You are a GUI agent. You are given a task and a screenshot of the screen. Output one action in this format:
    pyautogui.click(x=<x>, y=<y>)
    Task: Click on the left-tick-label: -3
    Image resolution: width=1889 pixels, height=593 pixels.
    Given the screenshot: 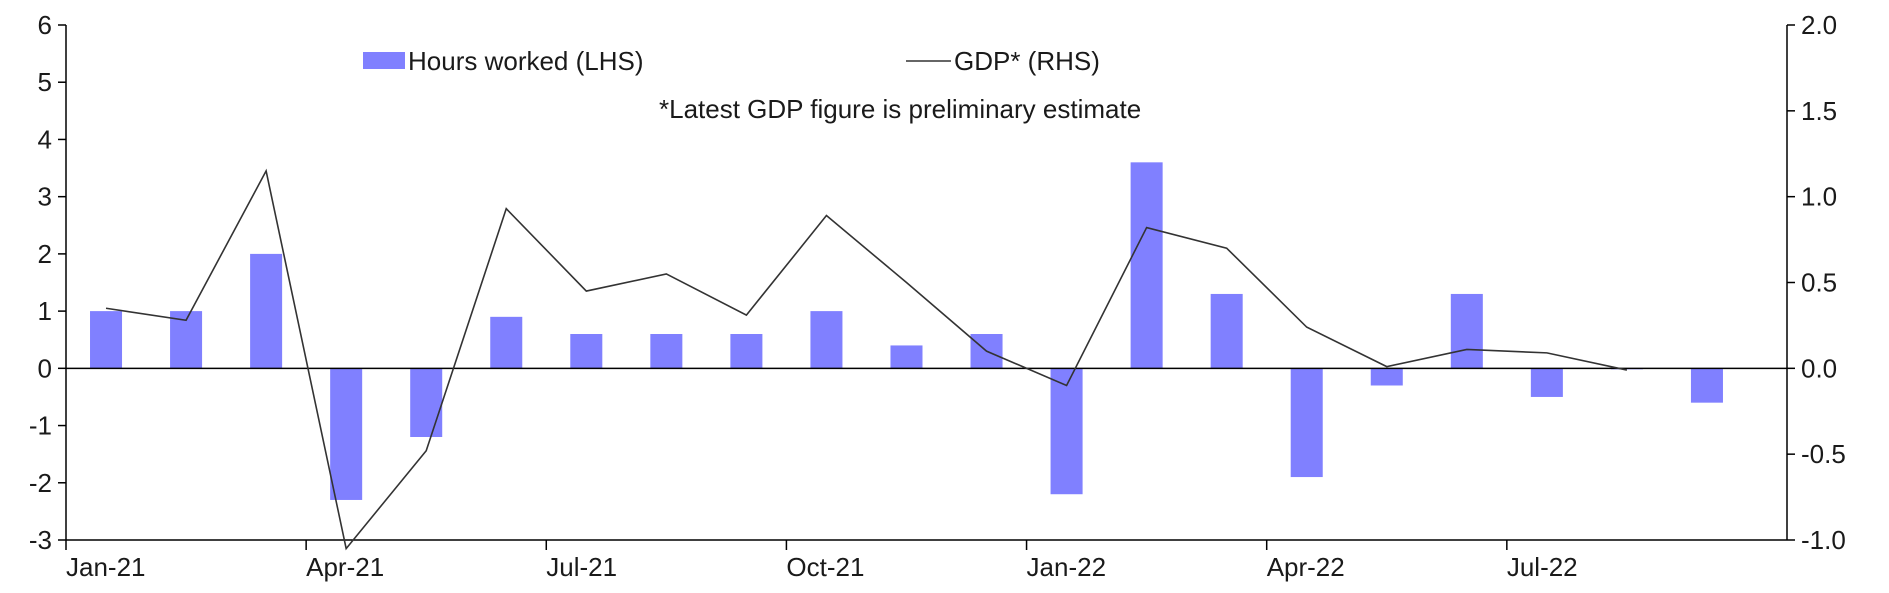 What is the action you would take?
    pyautogui.click(x=40, y=540)
    